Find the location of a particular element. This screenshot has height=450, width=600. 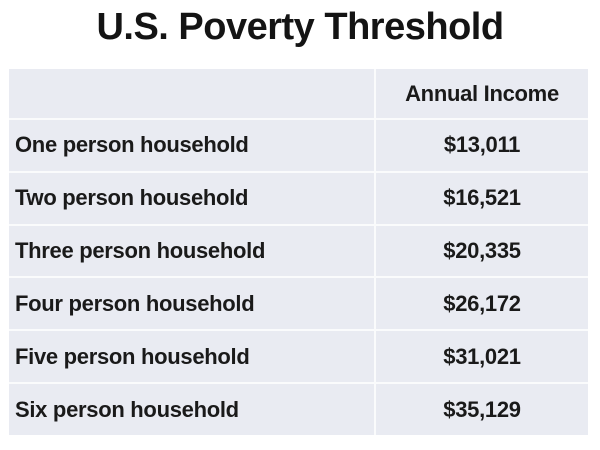

table-header-row: Annual Income is located at coordinates (298, 93).